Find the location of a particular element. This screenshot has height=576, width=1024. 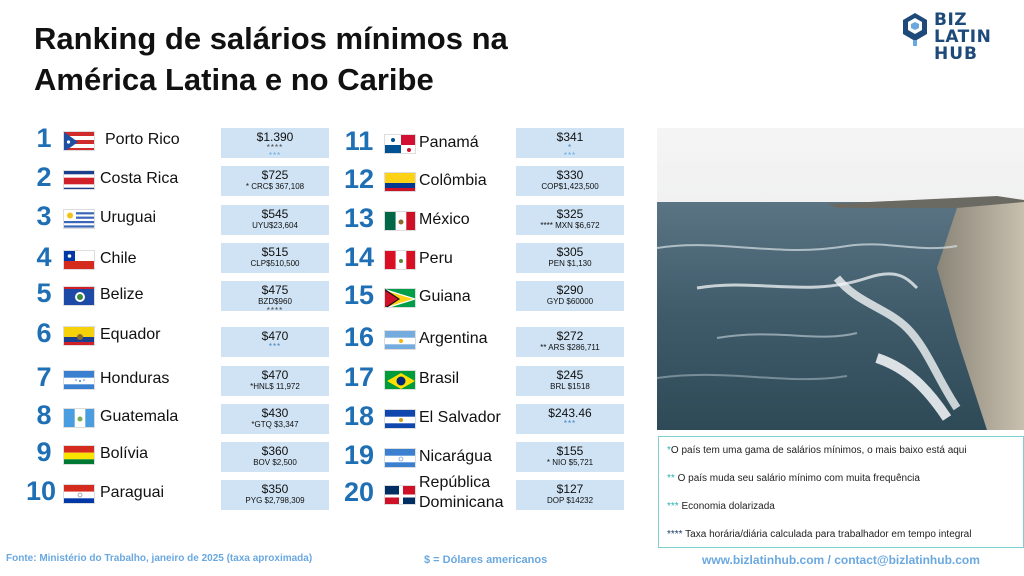

rank-number: 13 is located at coordinates (359, 218).